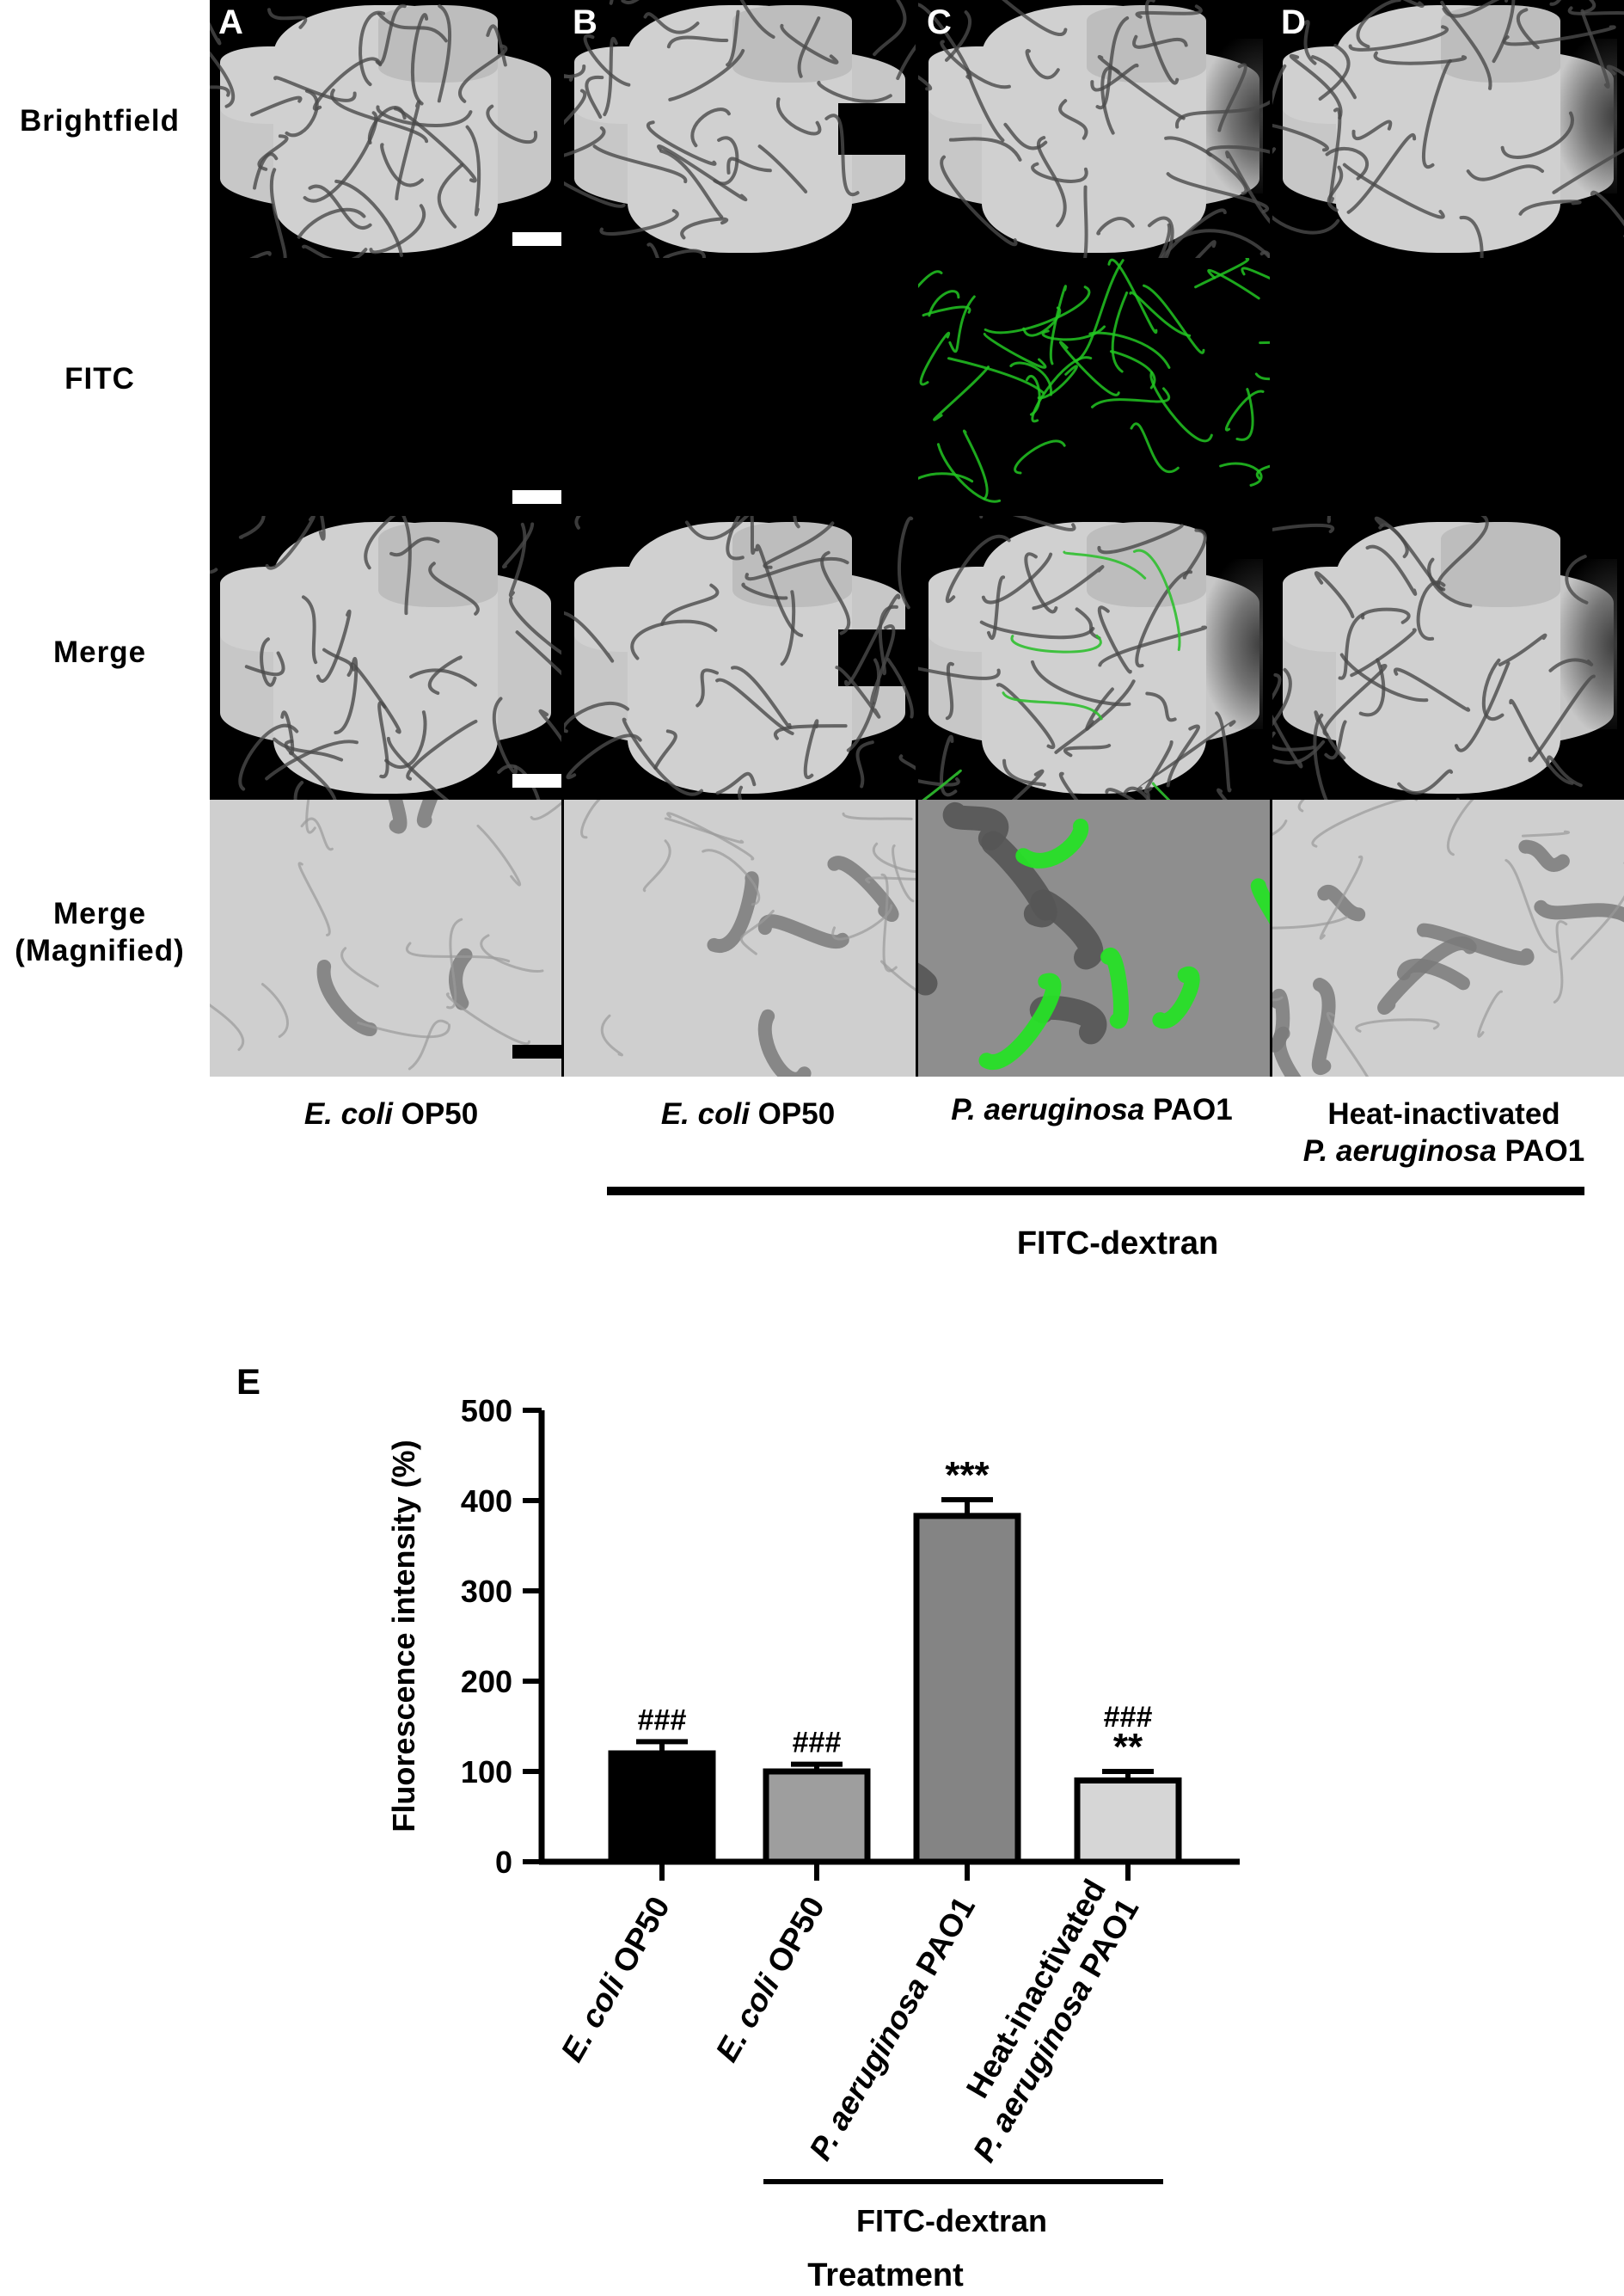 The width and height of the screenshot is (1624, 2296). Describe the element at coordinates (100, 121) in the screenshot. I see `row-label-brightfield: Brightfield` at that location.